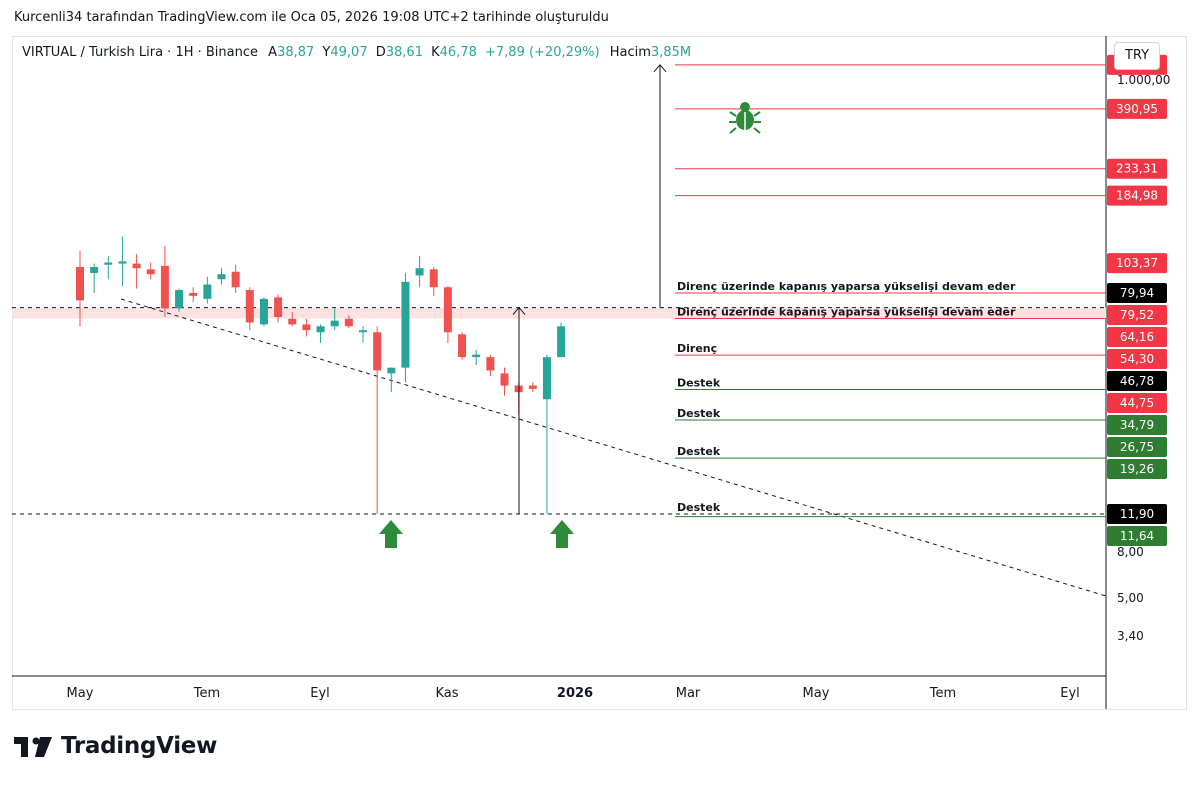 This screenshot has width=1200, height=785. What do you see at coordinates (671, 52) in the screenshot?
I see `volume-value: 3,85M` at bounding box center [671, 52].